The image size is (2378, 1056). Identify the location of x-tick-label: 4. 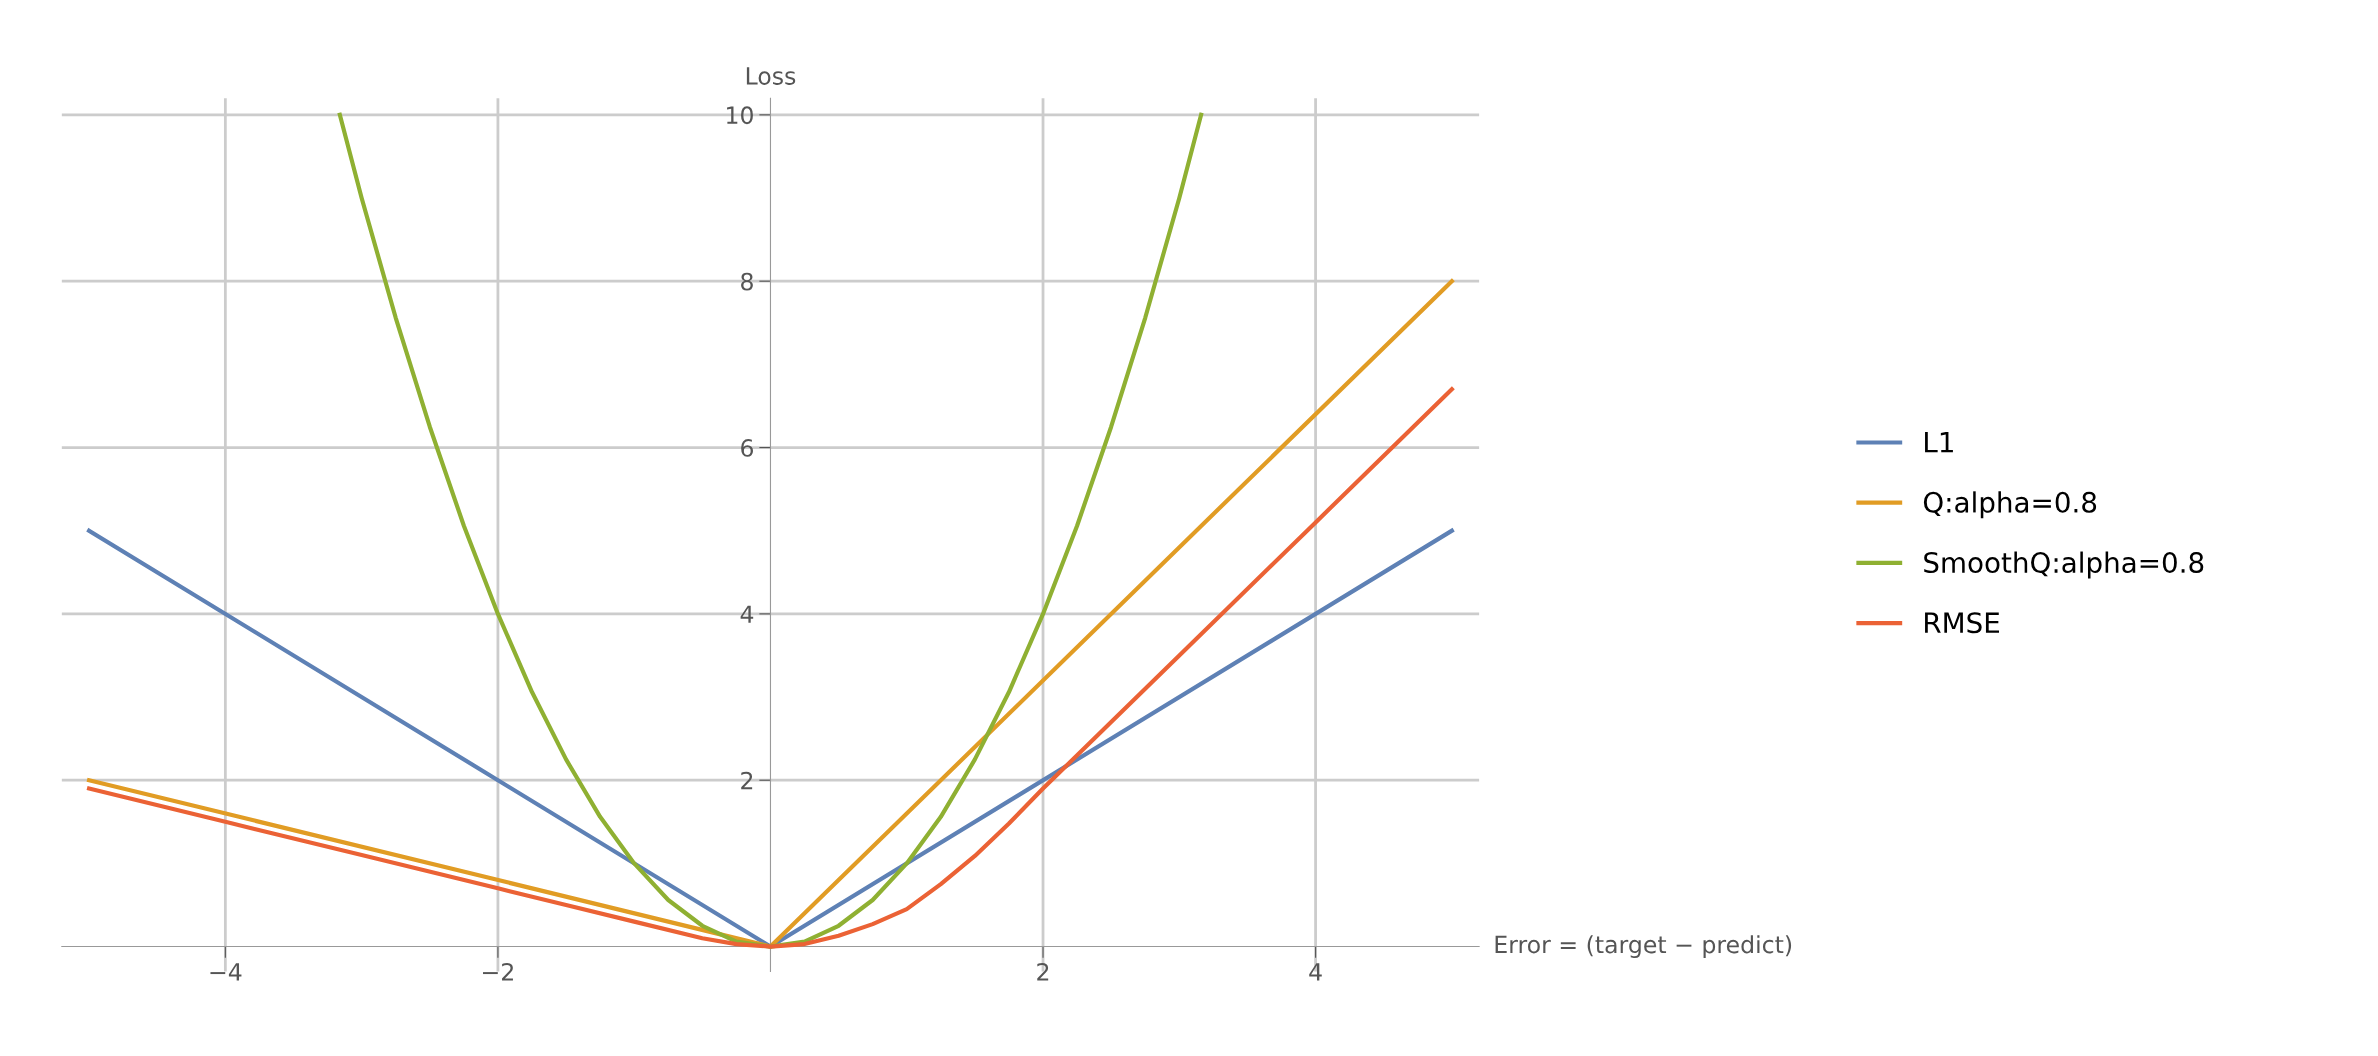
(1315, 972).